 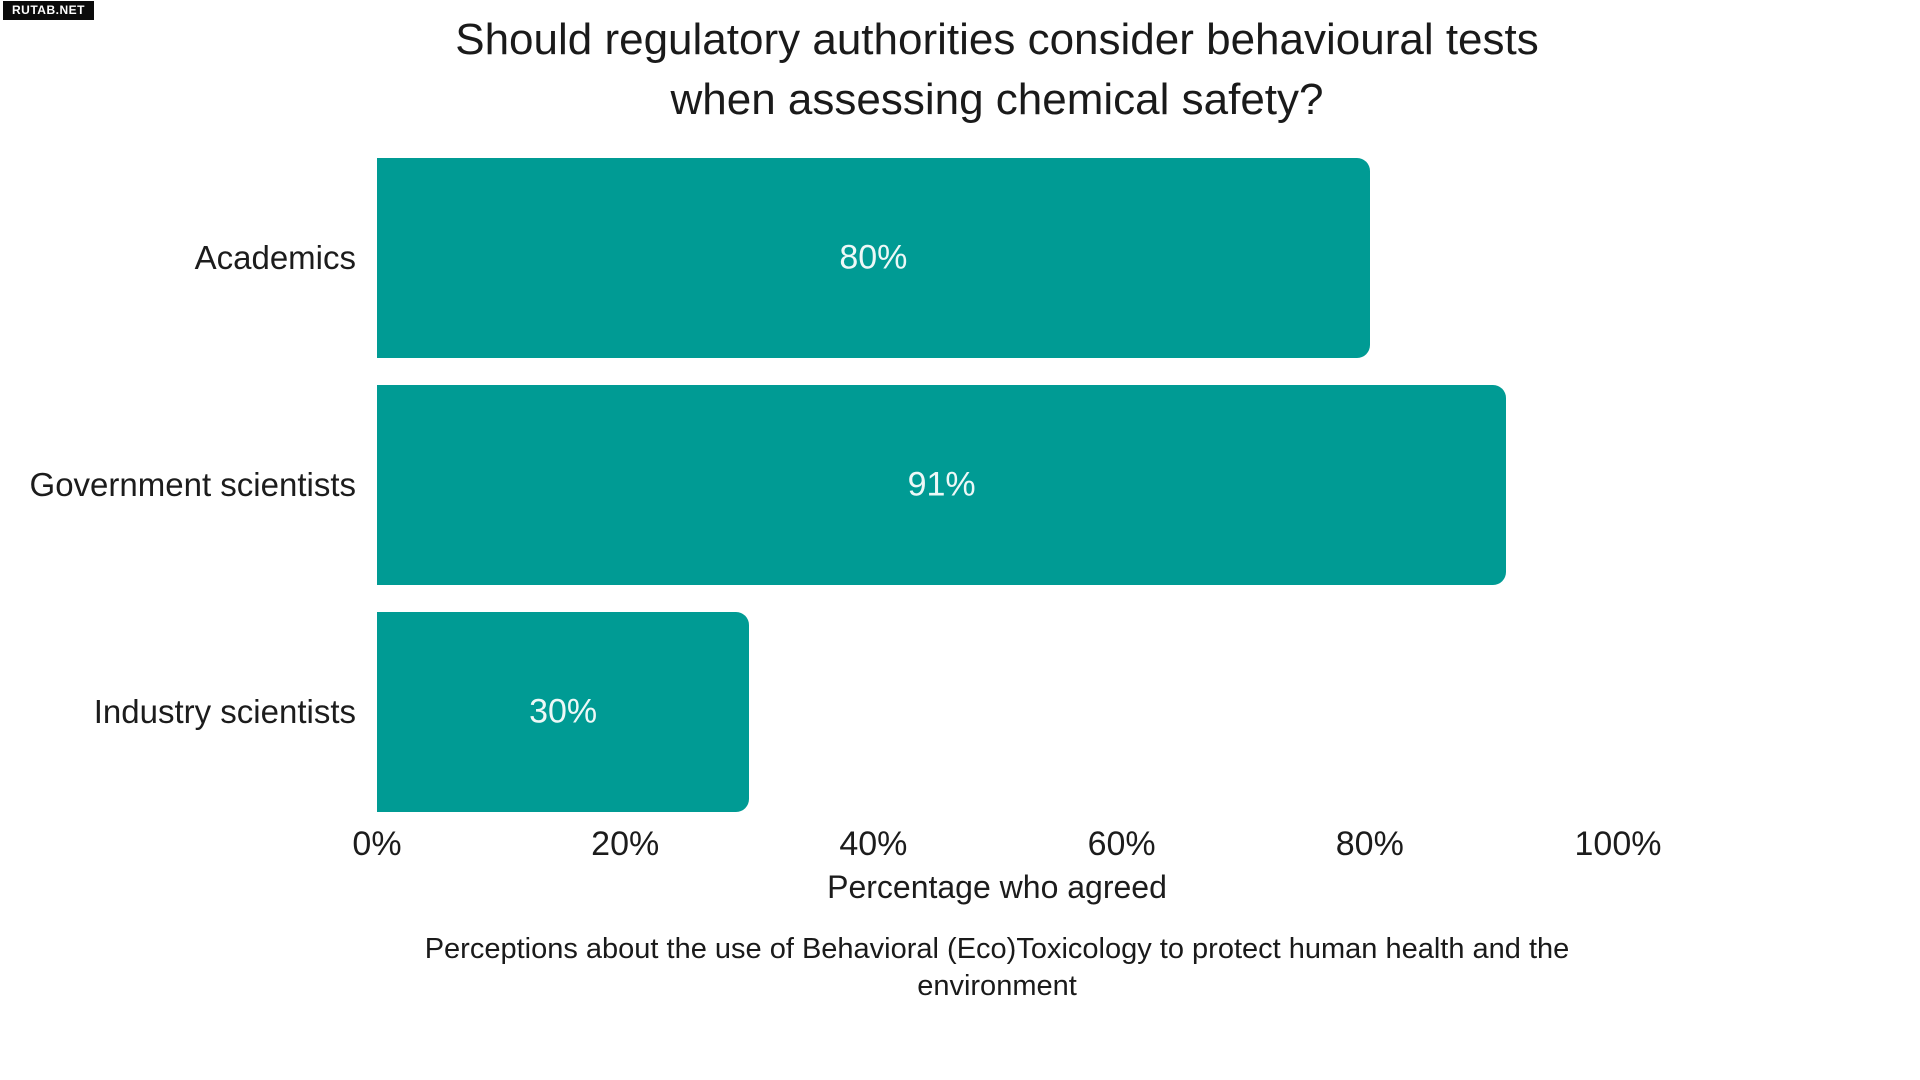 I want to click on category-label: Industry scientists, so click(x=224, y=711).